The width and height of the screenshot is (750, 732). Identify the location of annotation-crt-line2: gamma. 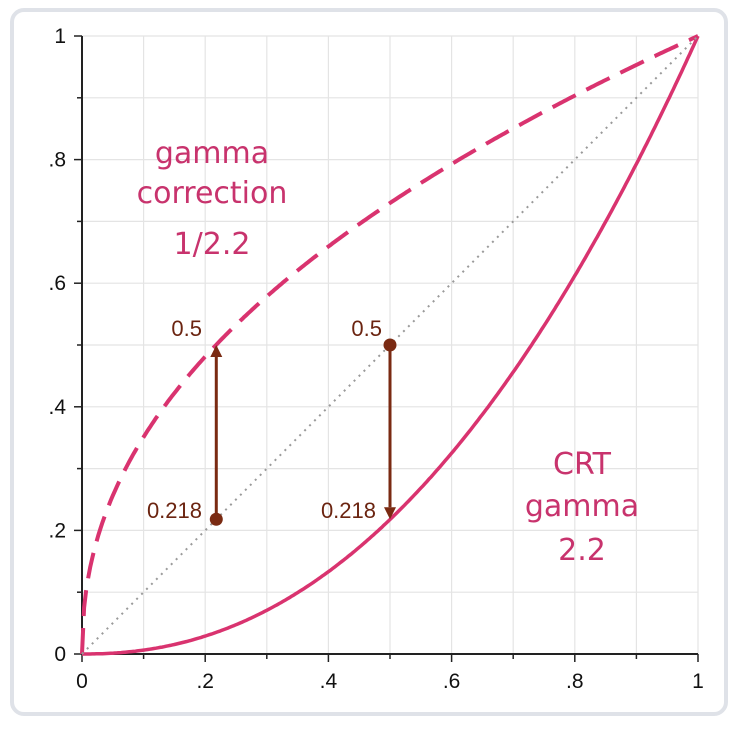
(582, 506).